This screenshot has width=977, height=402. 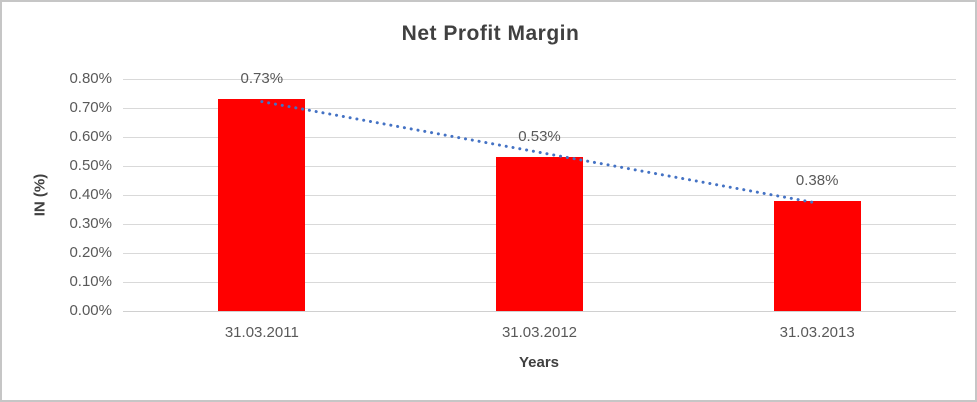 I want to click on y-axis-tick-label: 0.30%, so click(x=90, y=223).